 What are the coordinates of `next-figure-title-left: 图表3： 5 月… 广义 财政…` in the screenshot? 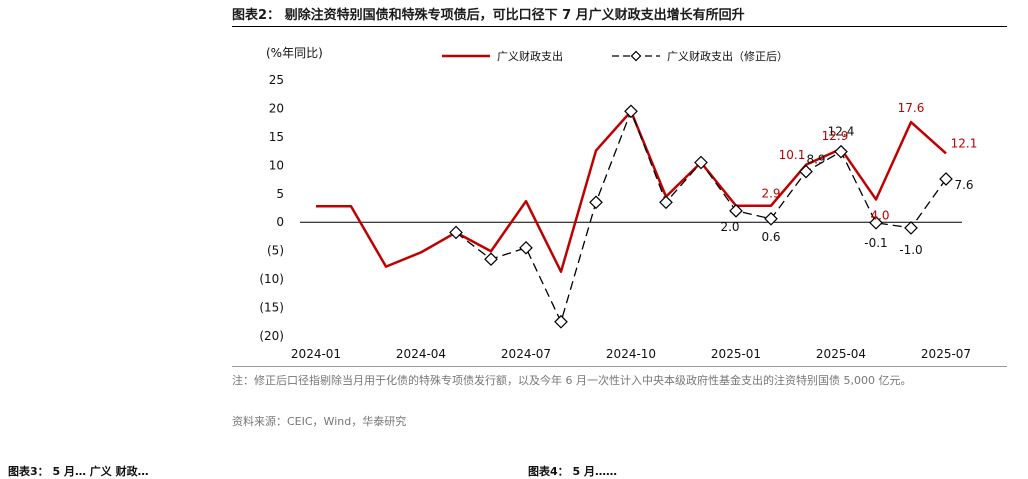 It's located at (78, 471).